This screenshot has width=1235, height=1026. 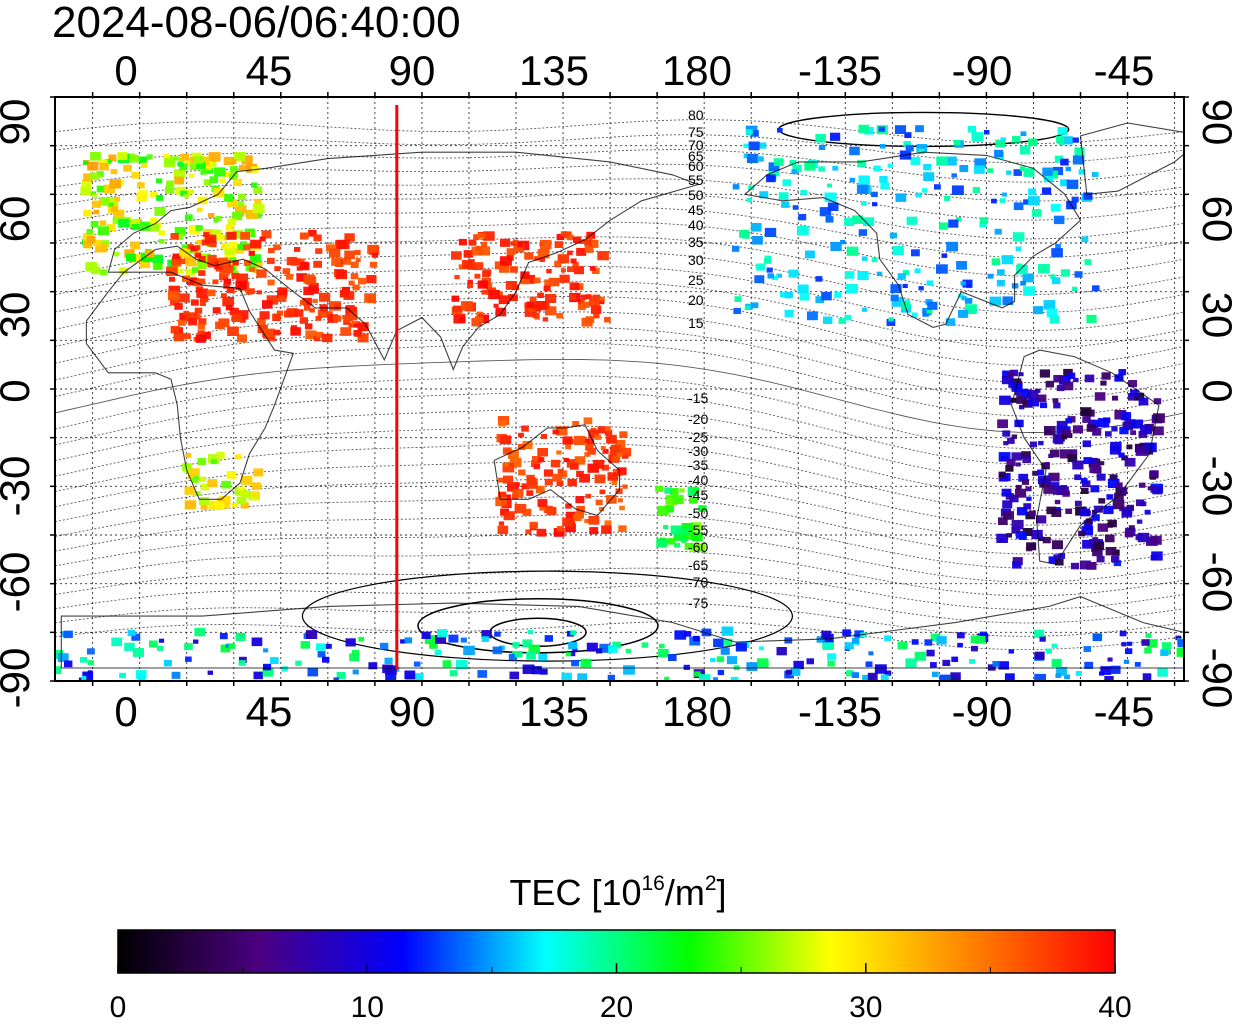 What do you see at coordinates (557, 470) in the screenshot?
I see `coastline-australia` at bounding box center [557, 470].